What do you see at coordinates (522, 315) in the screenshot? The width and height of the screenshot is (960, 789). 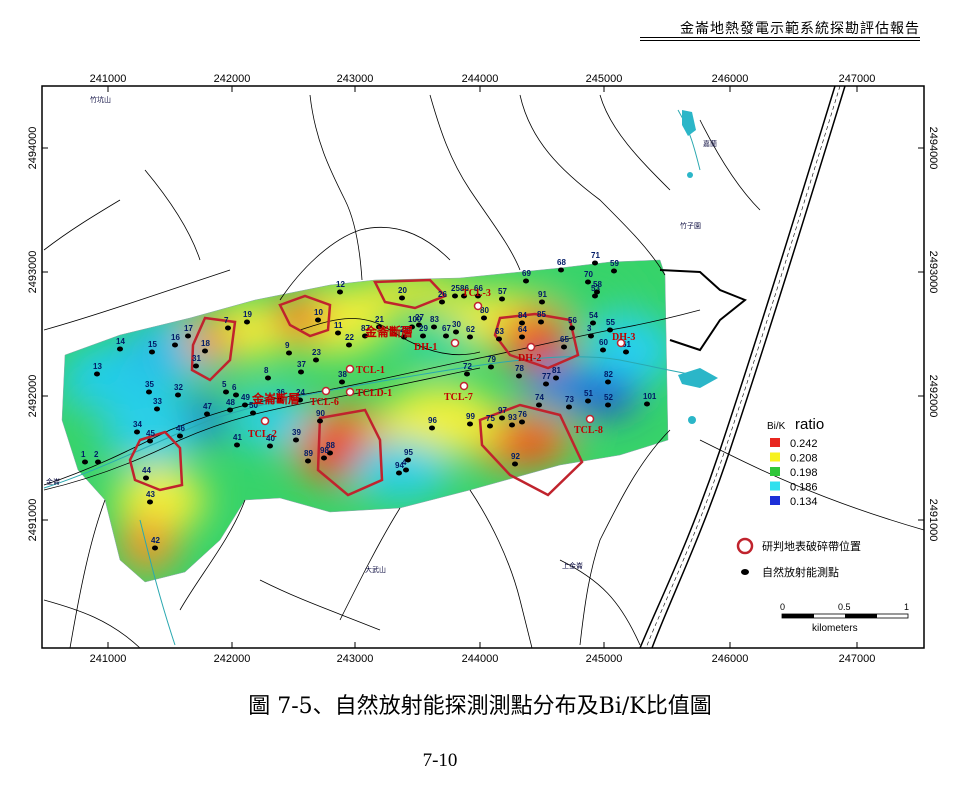 I see `station-label: 84` at bounding box center [522, 315].